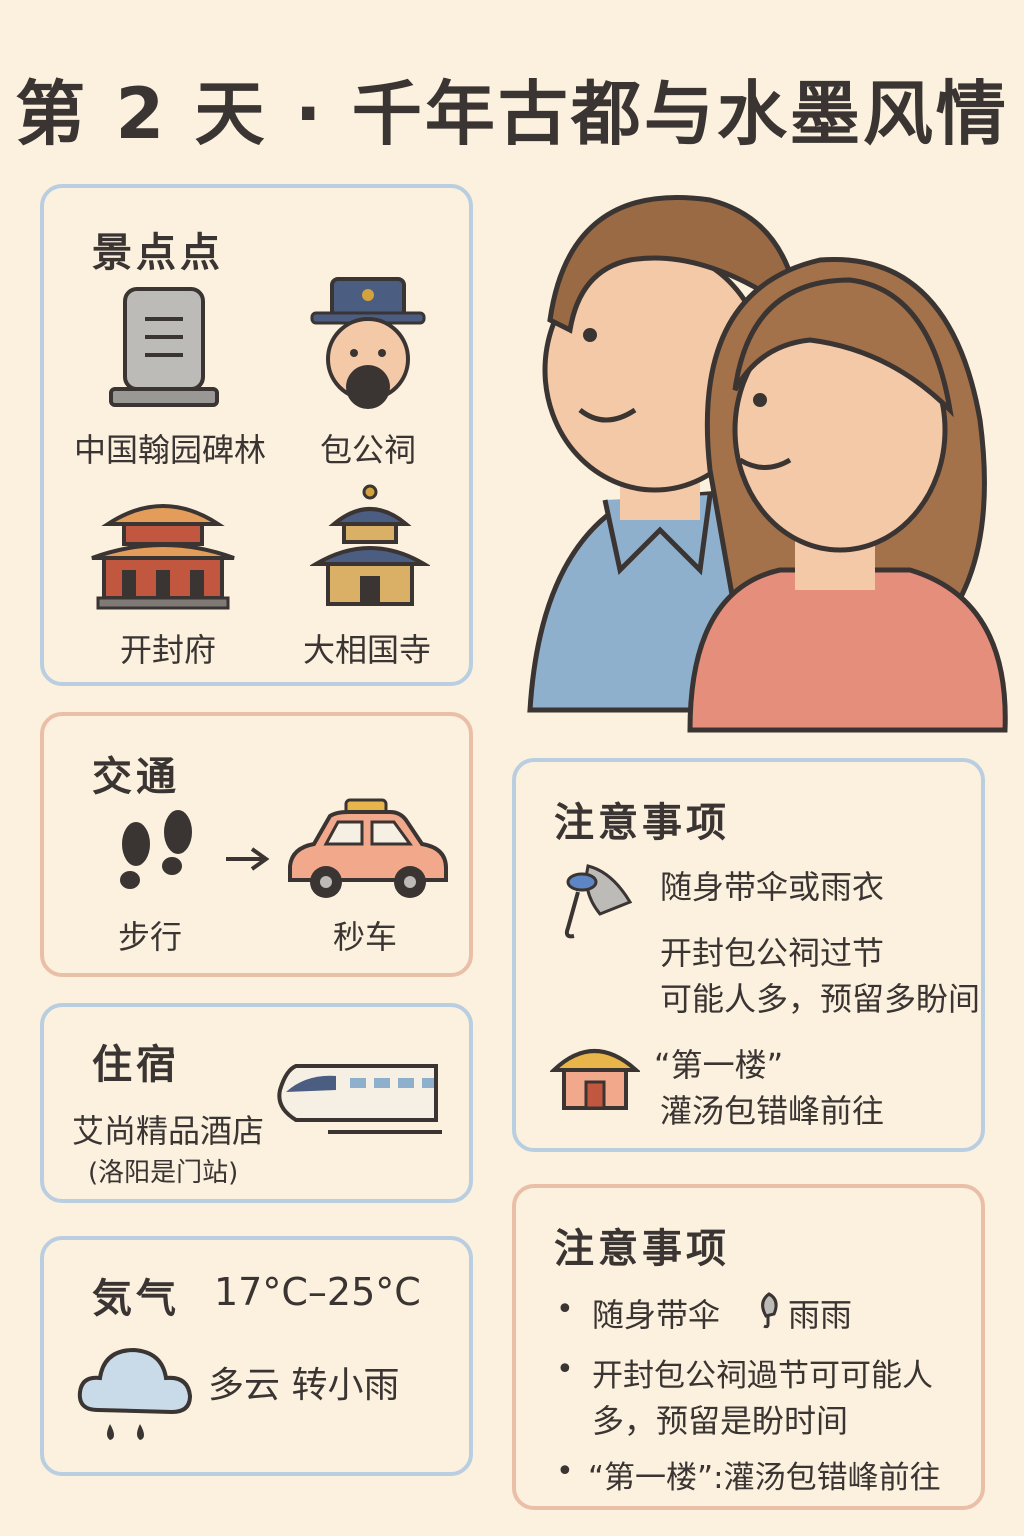  I want to click on umbrella-icon, so click(598, 901).